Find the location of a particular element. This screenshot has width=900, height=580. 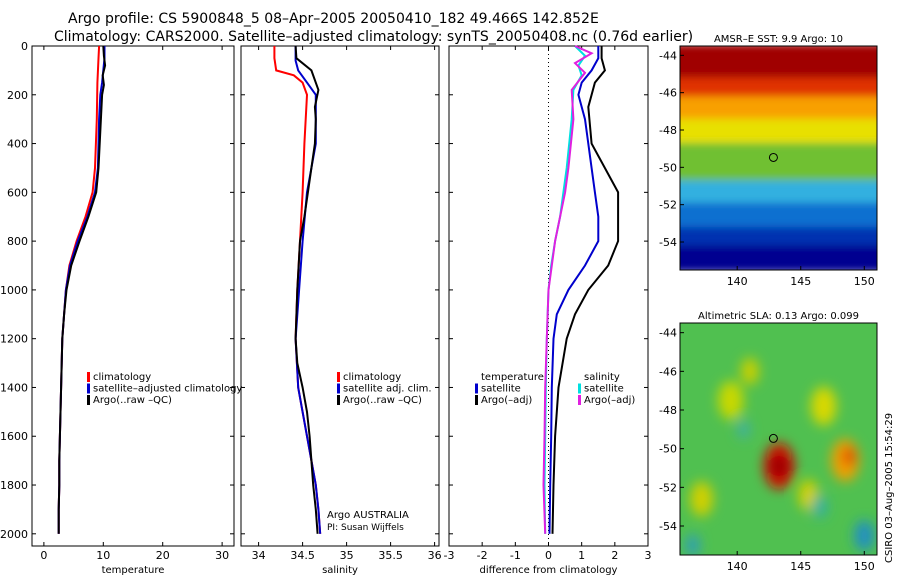

x-tick-label: 35 is located at coordinates (347, 555).